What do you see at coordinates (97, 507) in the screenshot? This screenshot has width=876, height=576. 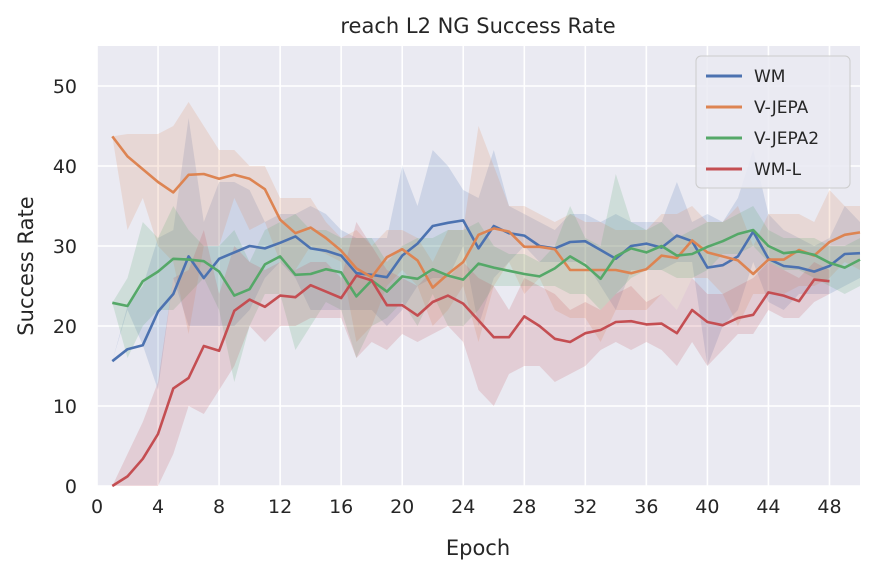 I see `x-tick-label: 0` at bounding box center [97, 507].